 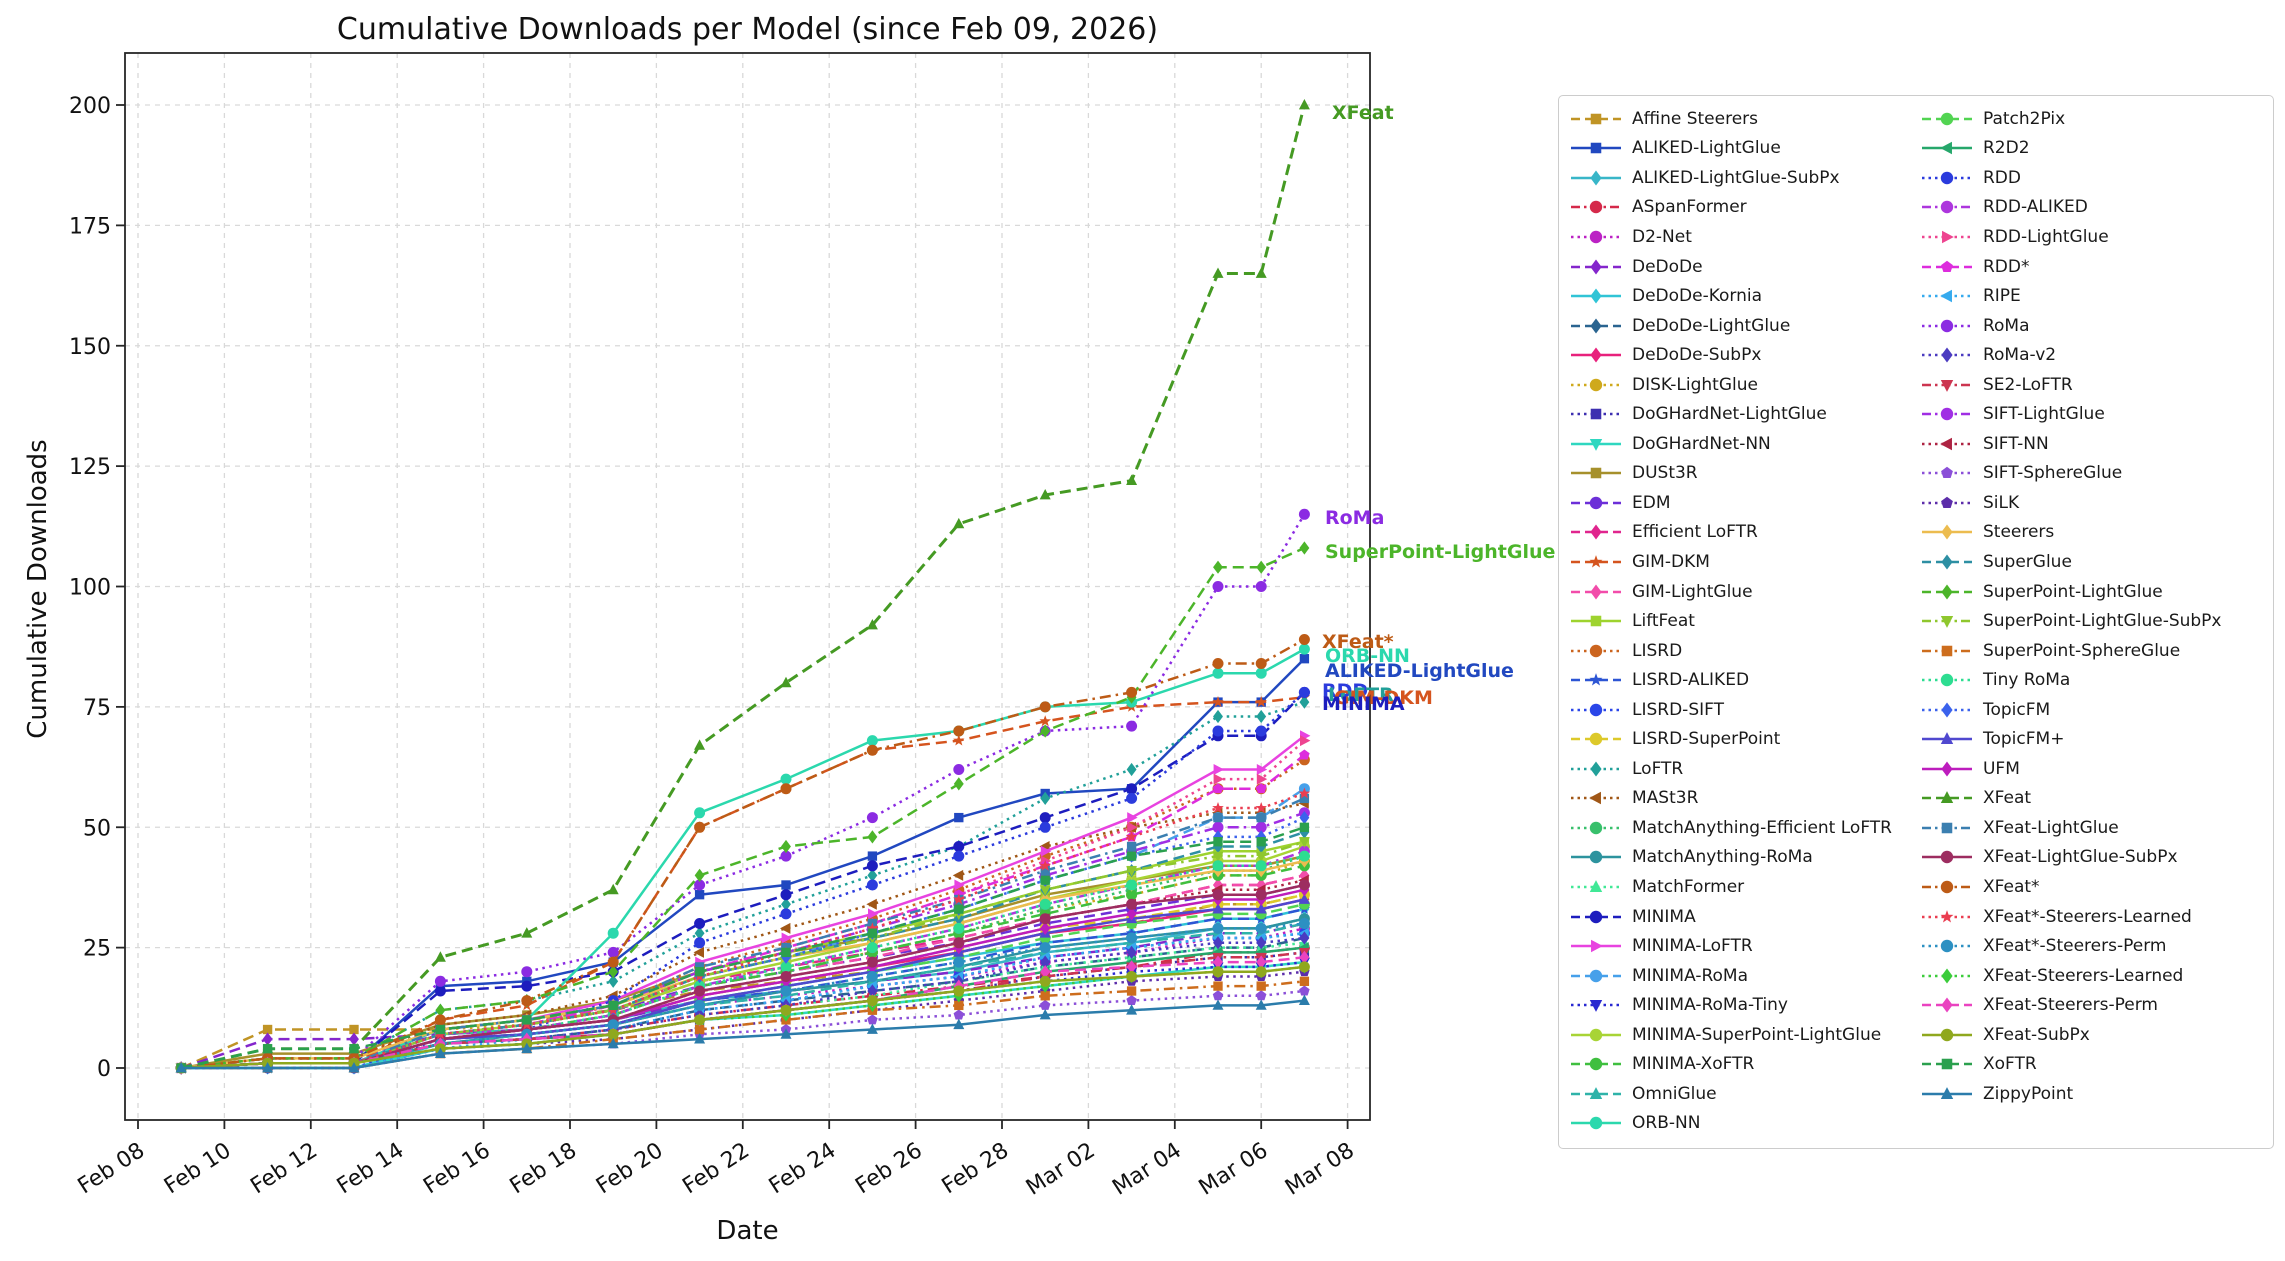 I want to click on legend-label: ORB-NN, so click(x=1666, y=1123).